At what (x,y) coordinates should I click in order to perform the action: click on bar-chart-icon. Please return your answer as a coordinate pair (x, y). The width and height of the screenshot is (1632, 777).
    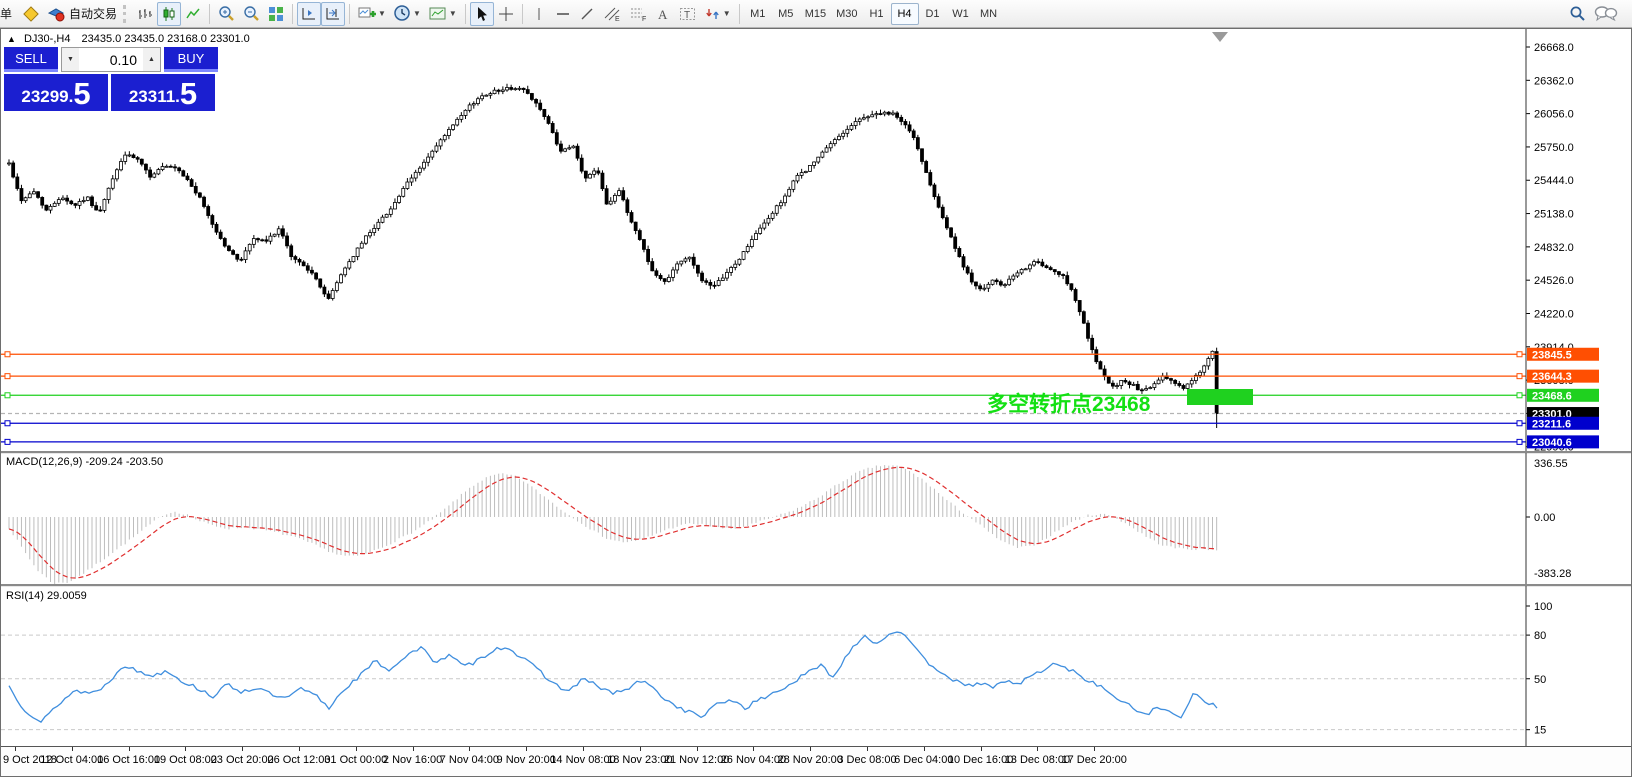
    Looking at the image, I should click on (146, 13).